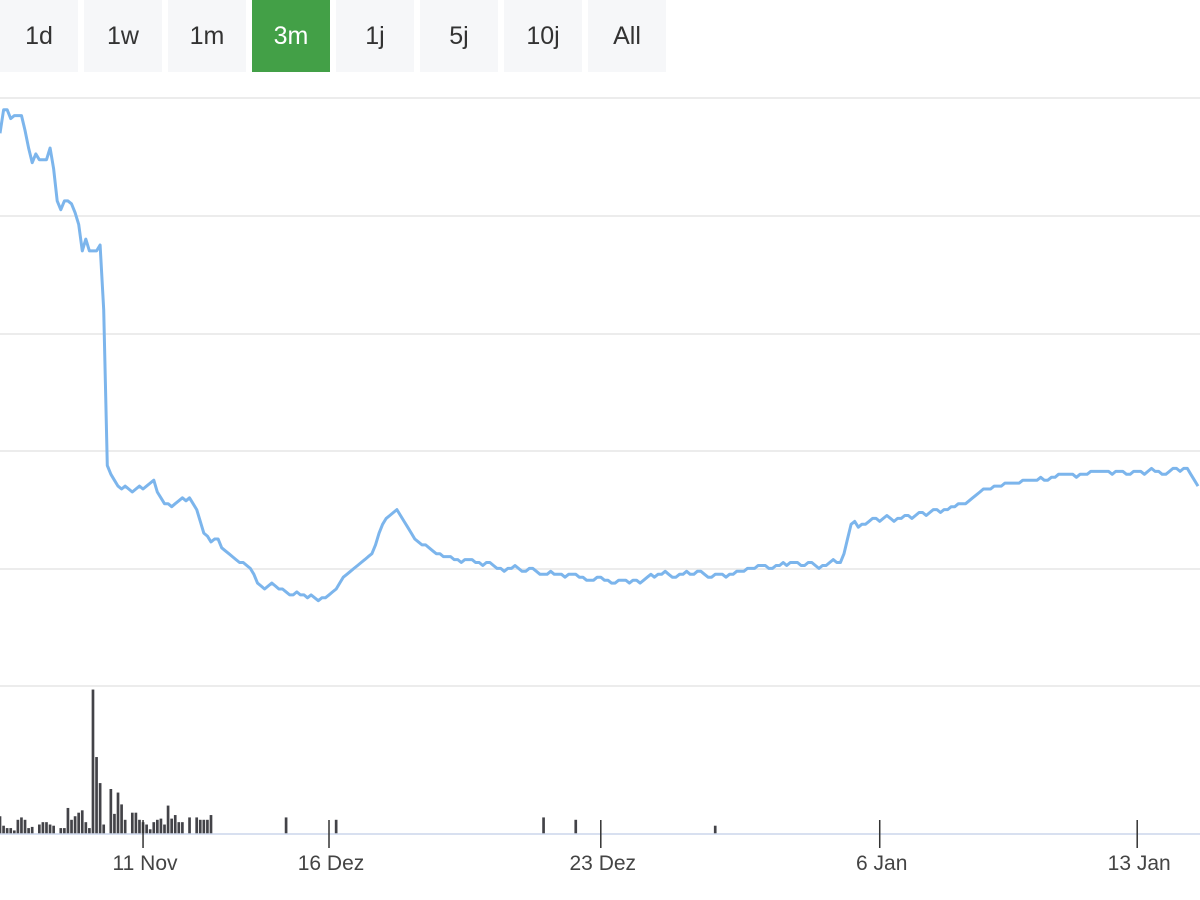  What do you see at coordinates (1139, 863) in the screenshot?
I see `x-tick-label: 13 Jan` at bounding box center [1139, 863].